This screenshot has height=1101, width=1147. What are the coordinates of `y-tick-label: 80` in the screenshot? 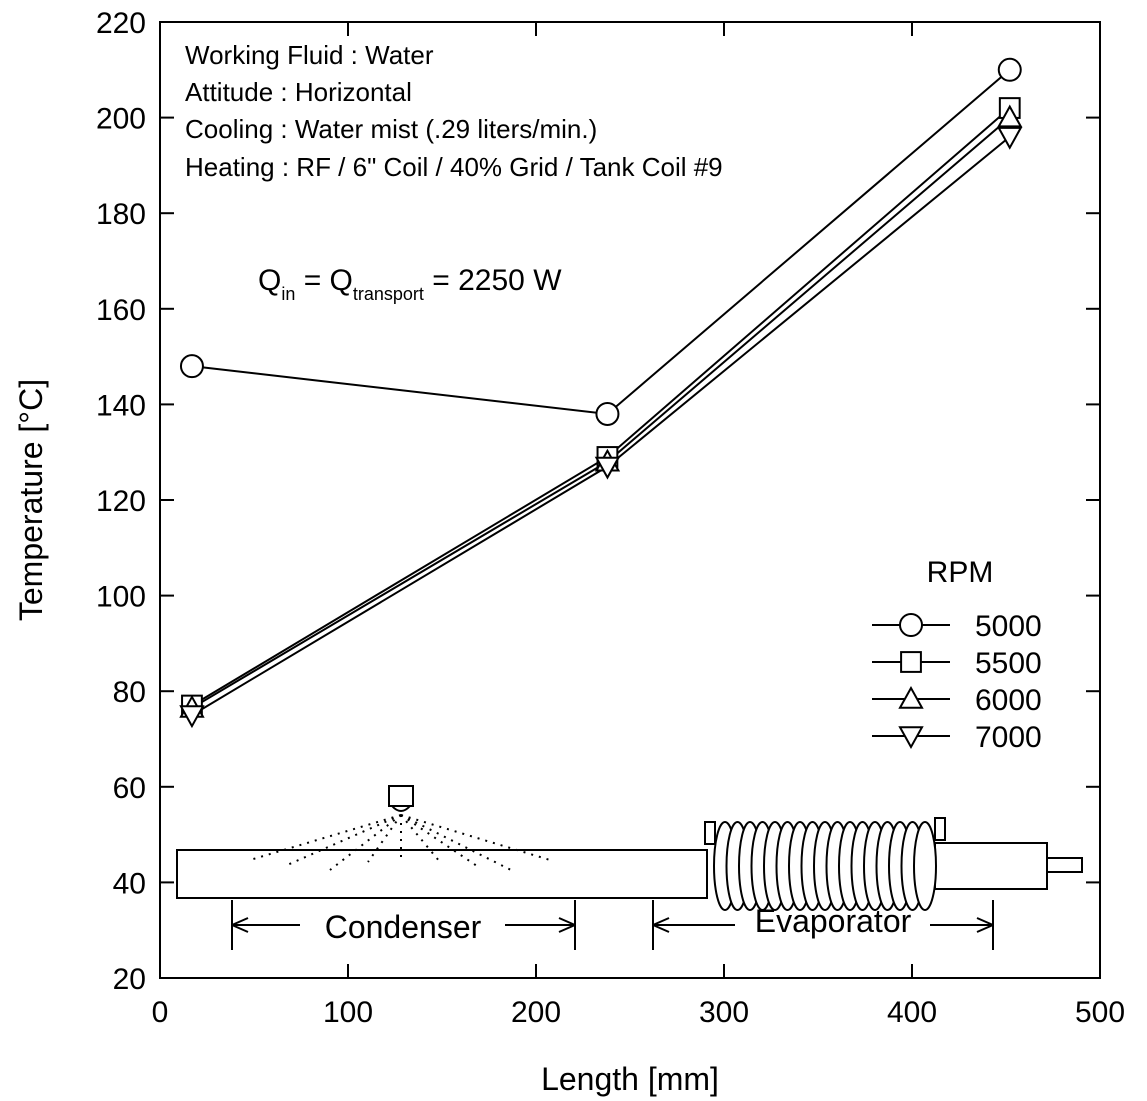 It's located at (129, 692).